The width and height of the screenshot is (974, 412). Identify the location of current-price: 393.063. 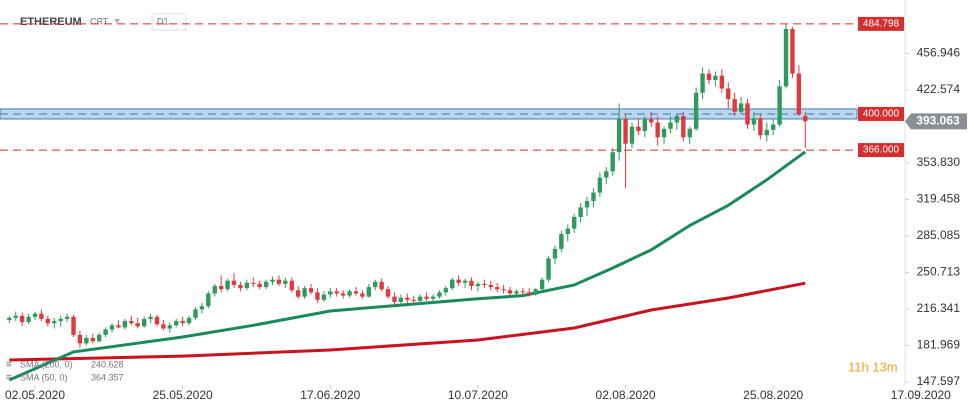
(938, 120).